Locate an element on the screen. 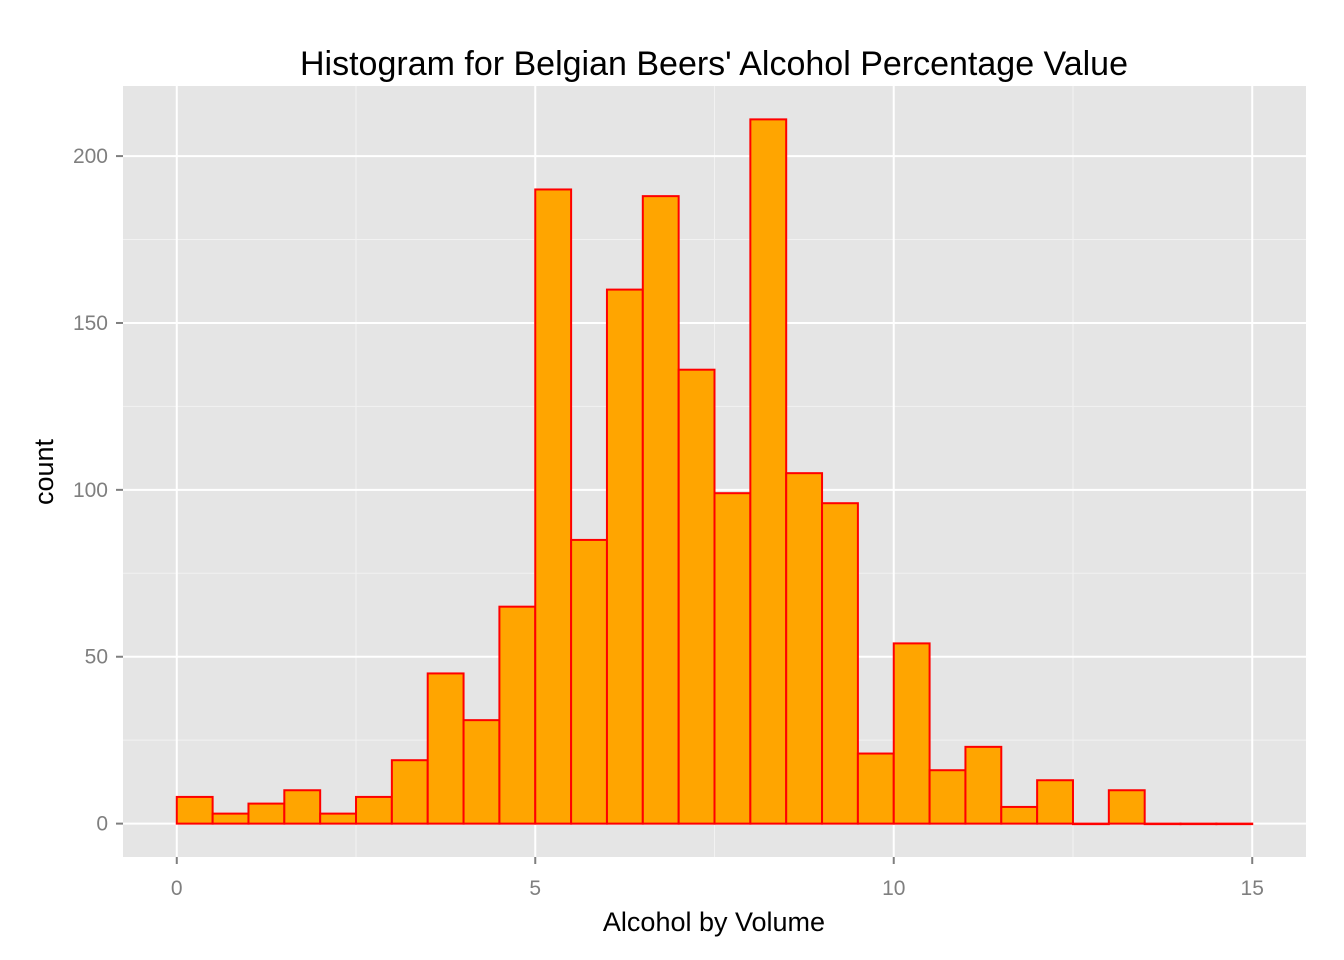  y-axis-title: count is located at coordinates (44, 471).